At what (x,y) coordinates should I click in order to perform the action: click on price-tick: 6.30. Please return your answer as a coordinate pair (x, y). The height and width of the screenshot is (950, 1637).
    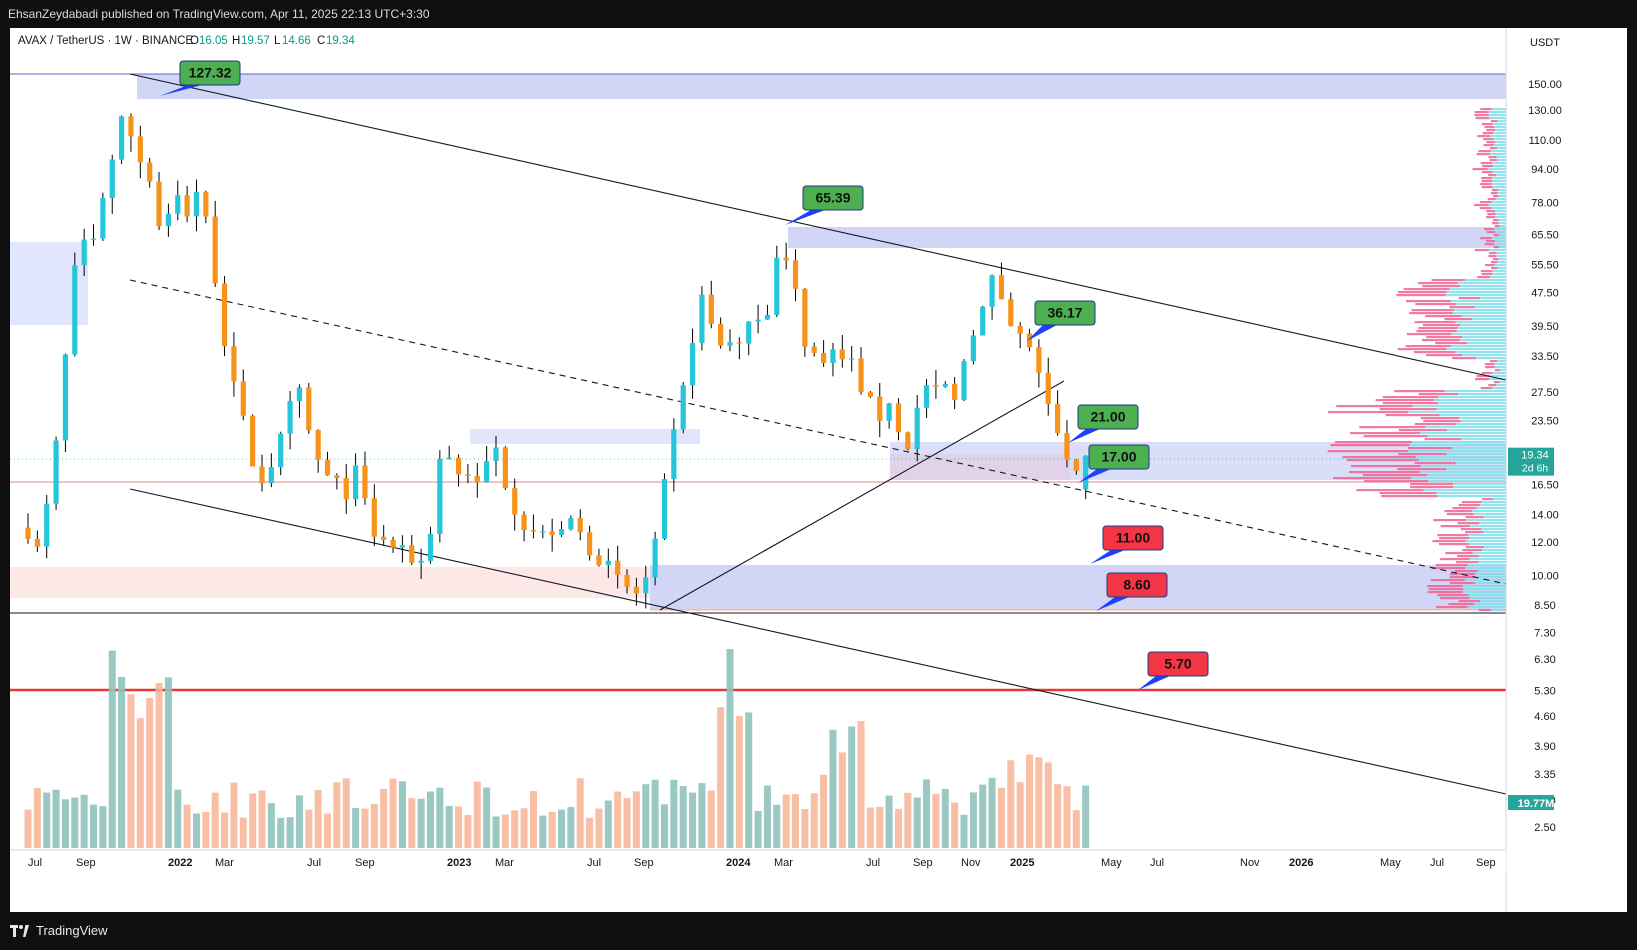
    Looking at the image, I should click on (1544, 660).